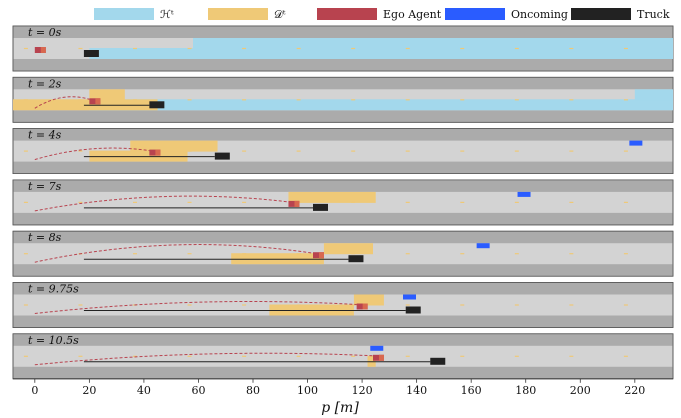 Image resolution: width=681 pixels, height=418 pixels. Describe the element at coordinates (34, 390) in the screenshot. I see `tick-label: 0` at that location.